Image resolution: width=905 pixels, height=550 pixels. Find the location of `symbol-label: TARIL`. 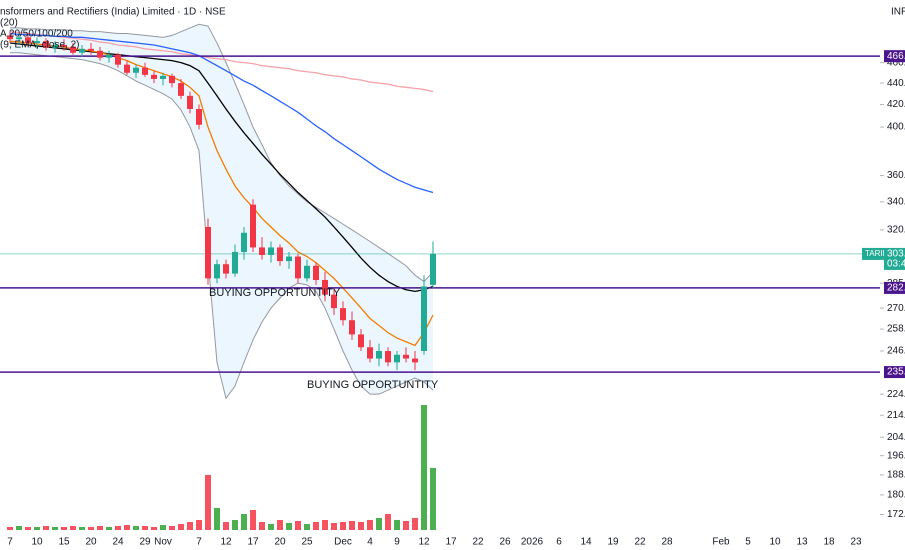

symbol-label: TARIL is located at coordinates (876, 253).